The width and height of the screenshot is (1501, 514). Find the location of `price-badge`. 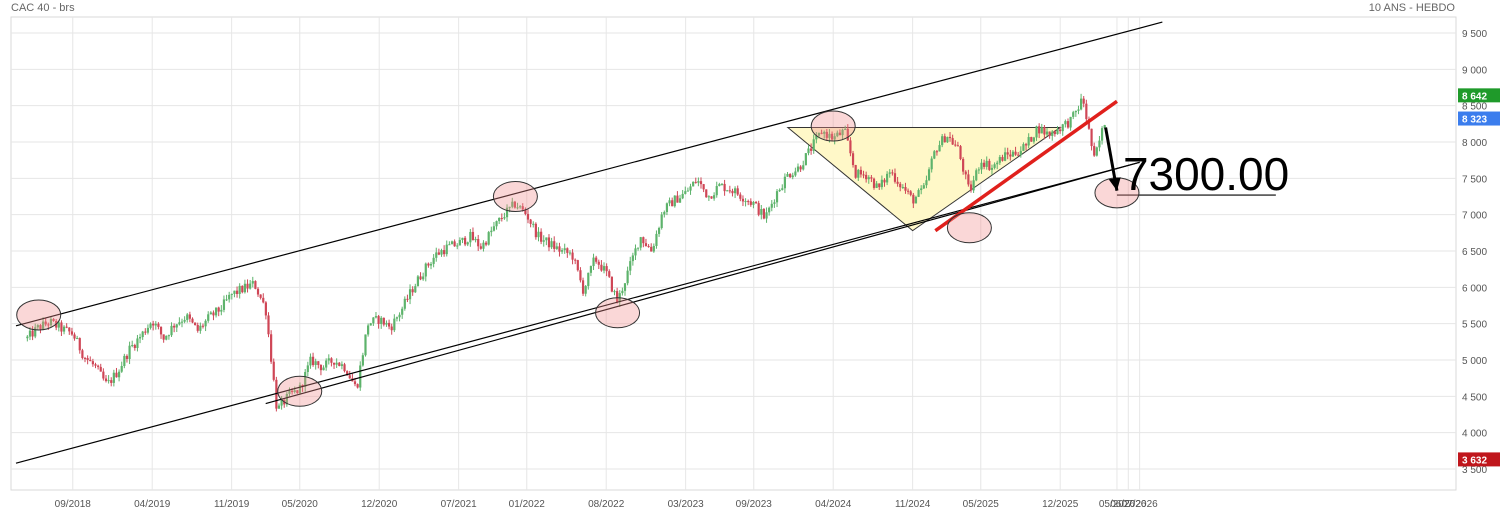

price-badge is located at coordinates (1479, 95).